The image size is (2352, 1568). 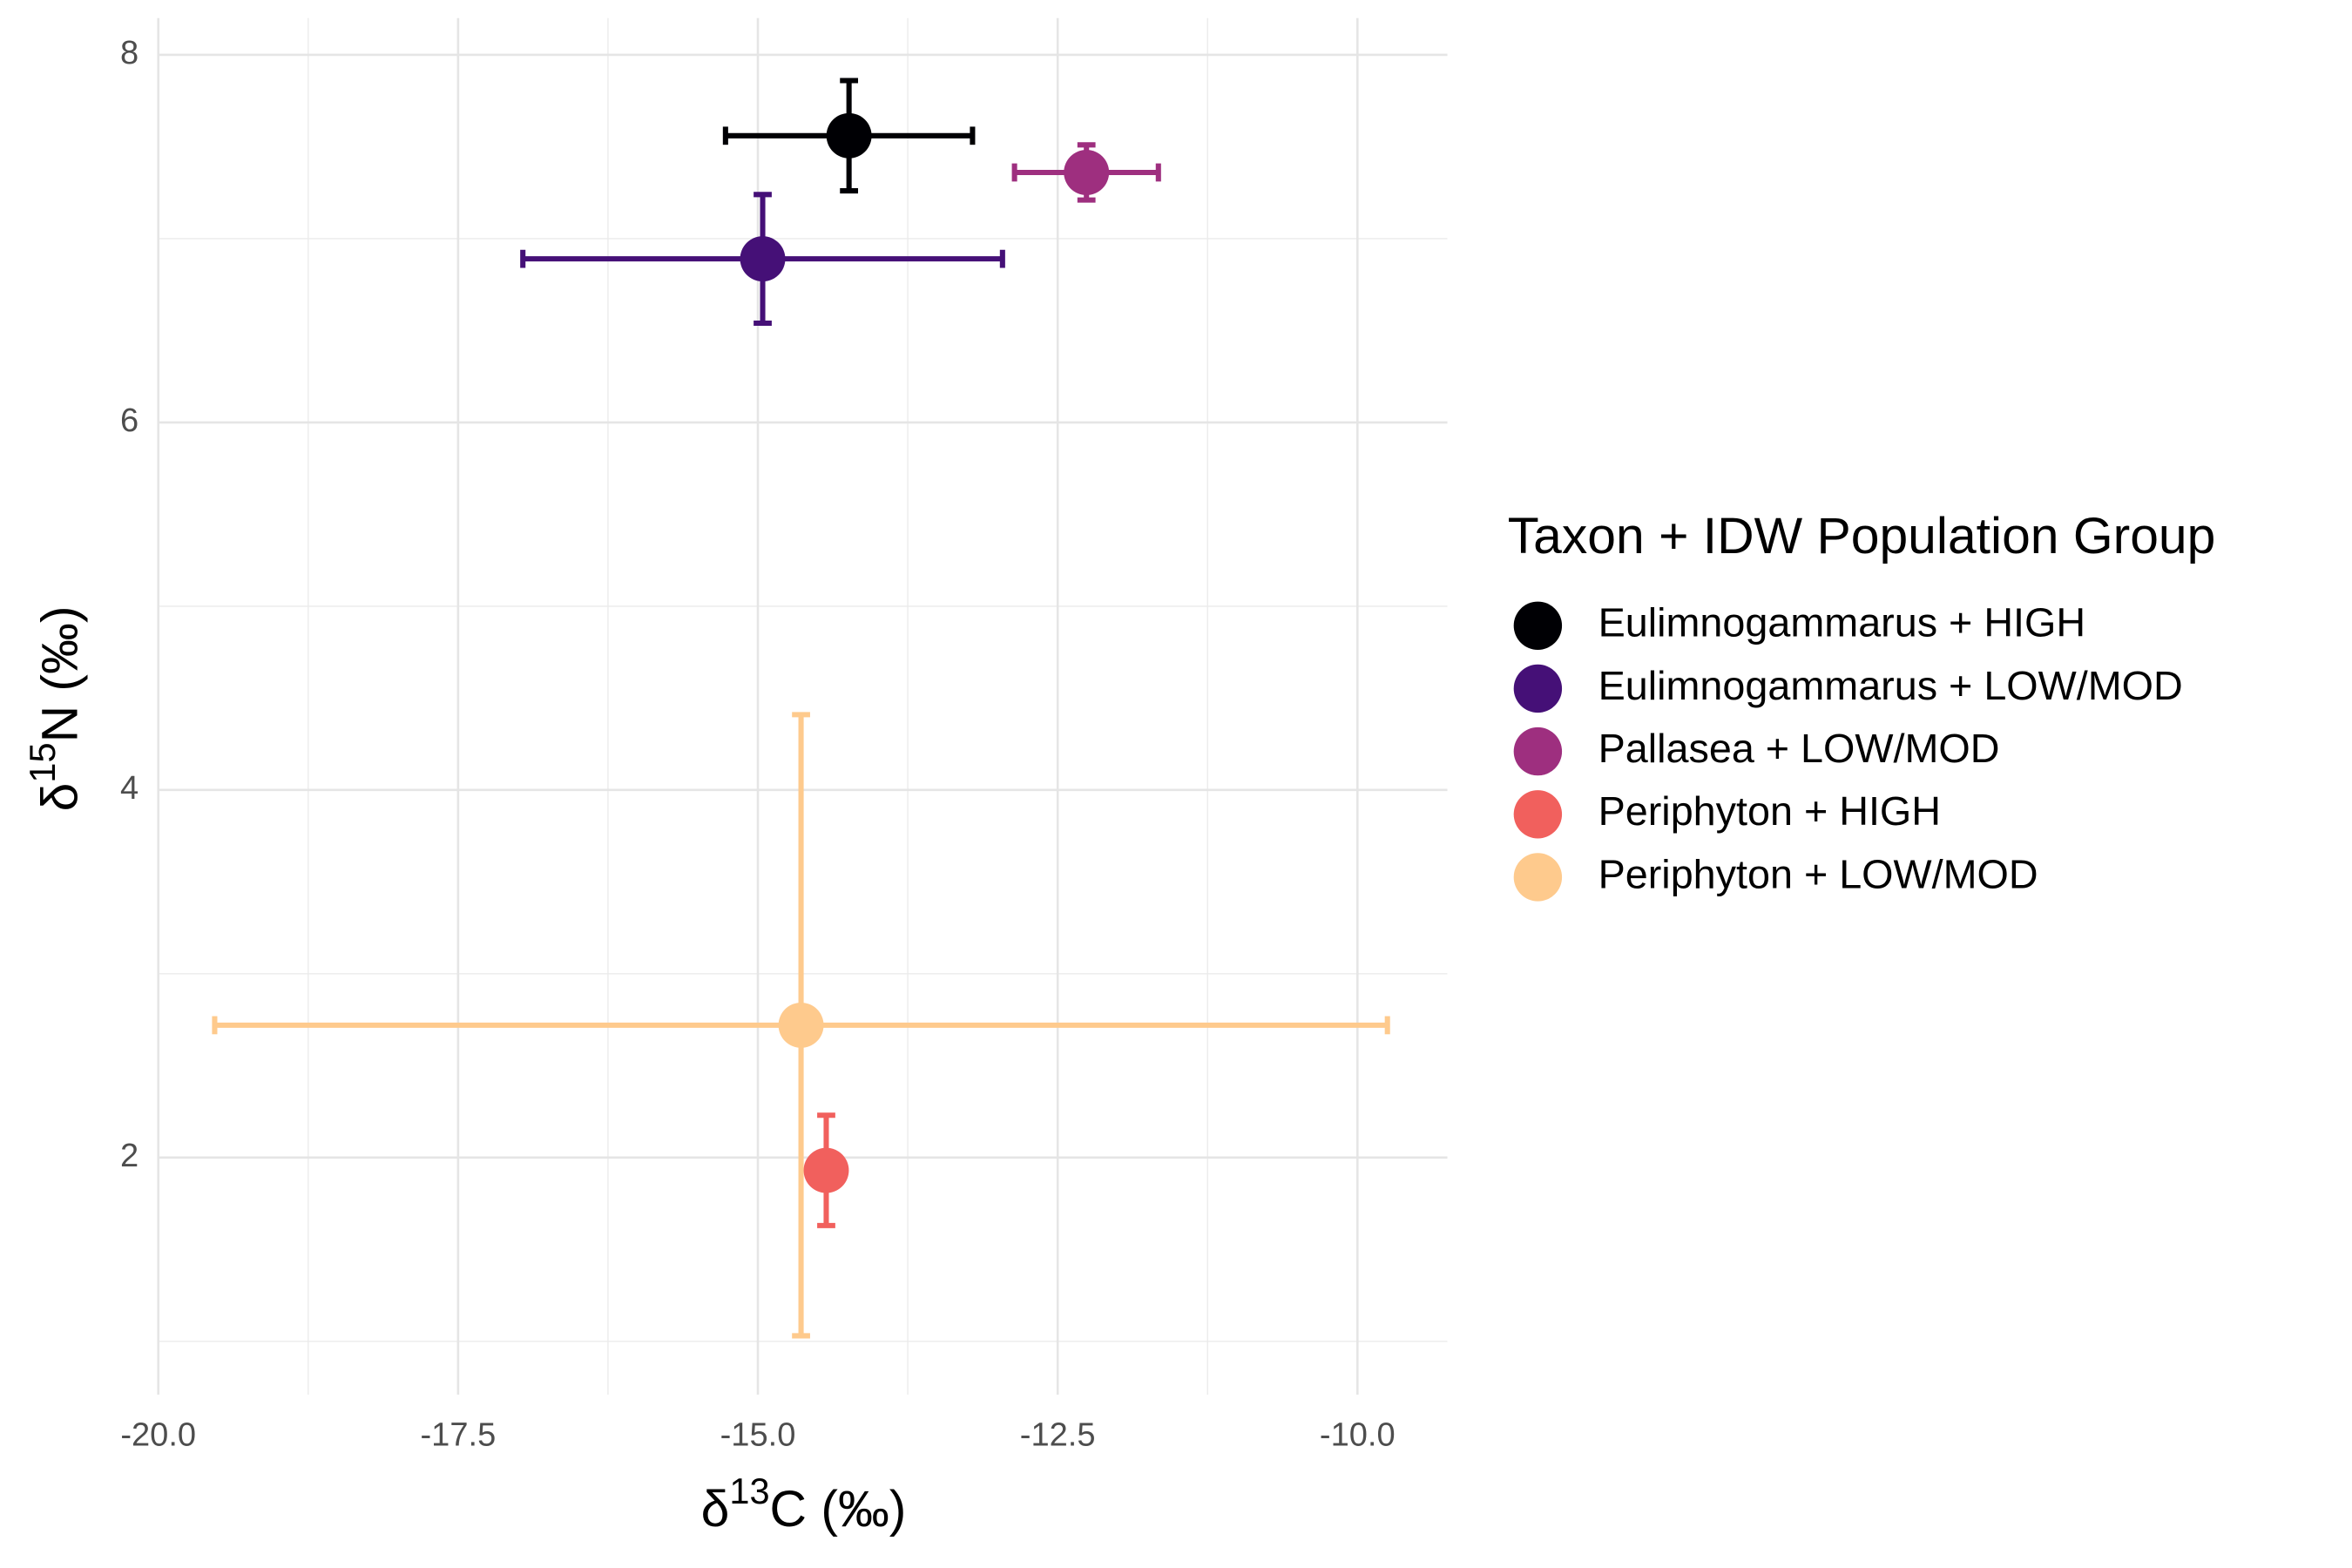 I want to click on legend-label: Eulimnogammarus + HIGH, so click(x=1842, y=623).